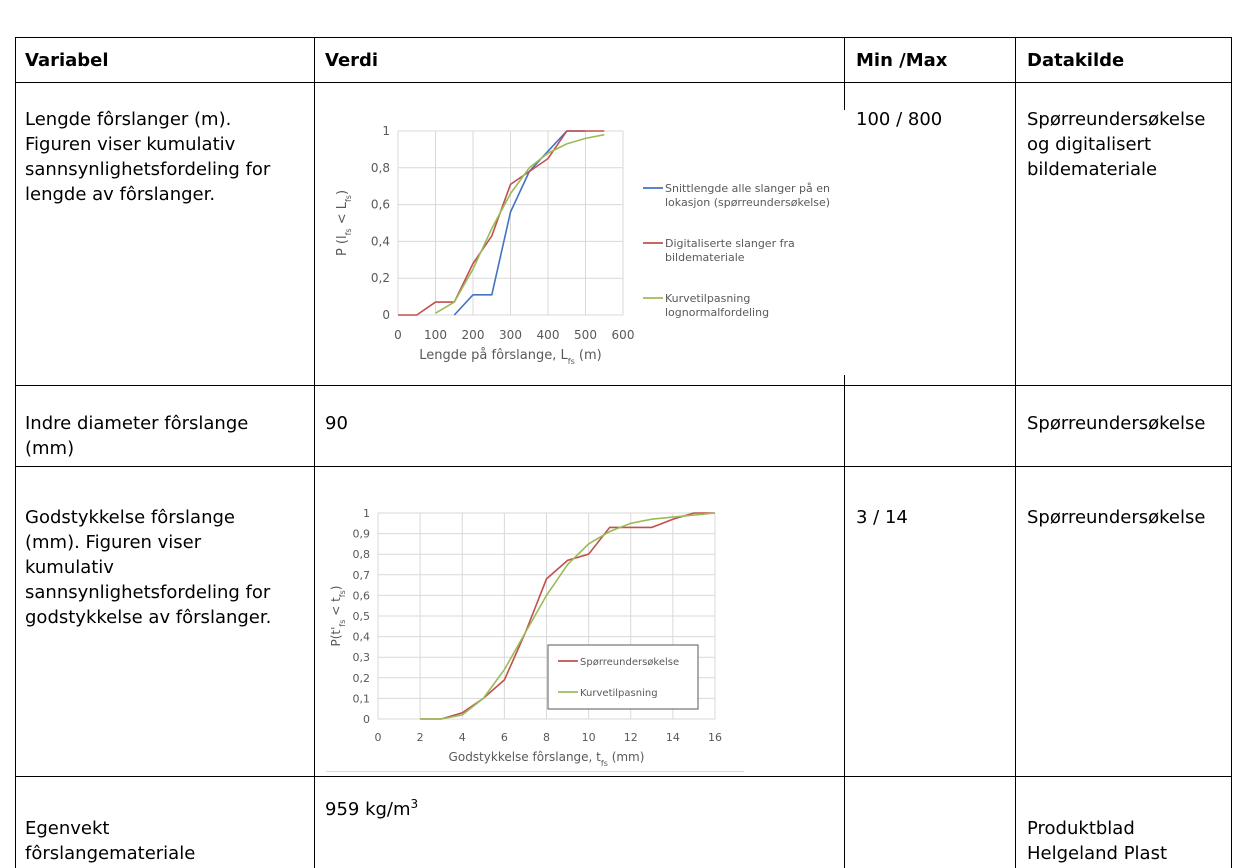  Describe the element at coordinates (167, 841) in the screenshot. I see `row-4-variabel: Egenvekt fôrslangemateriale` at that location.